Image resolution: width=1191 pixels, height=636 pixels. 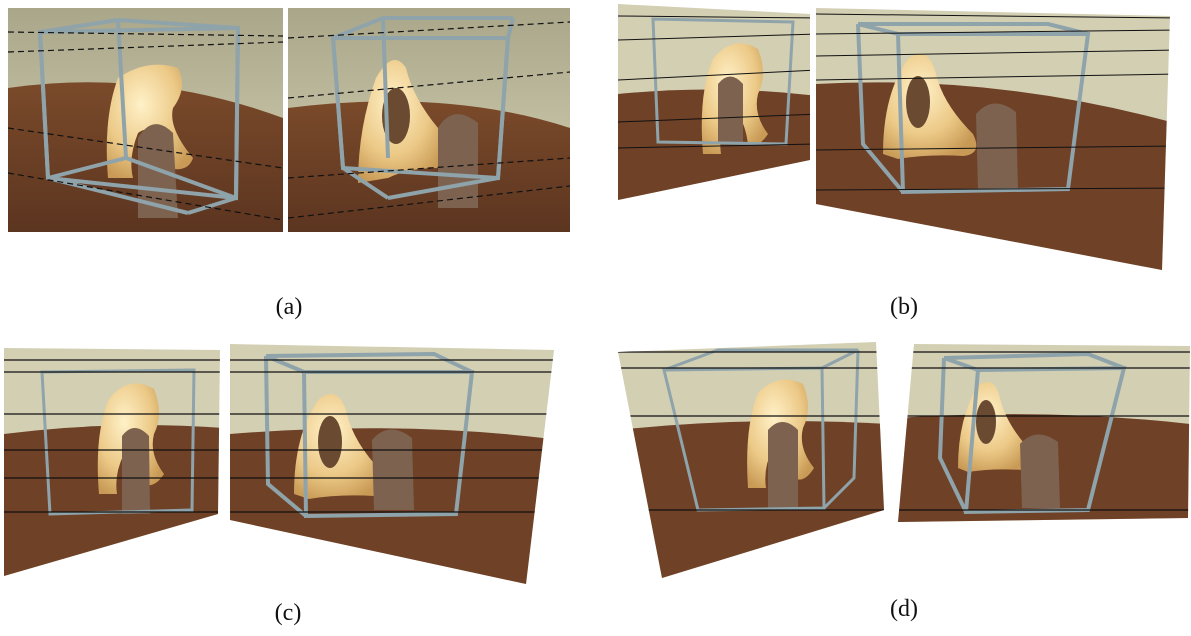 I want to click on caption-b: (b), so click(x=904, y=307).